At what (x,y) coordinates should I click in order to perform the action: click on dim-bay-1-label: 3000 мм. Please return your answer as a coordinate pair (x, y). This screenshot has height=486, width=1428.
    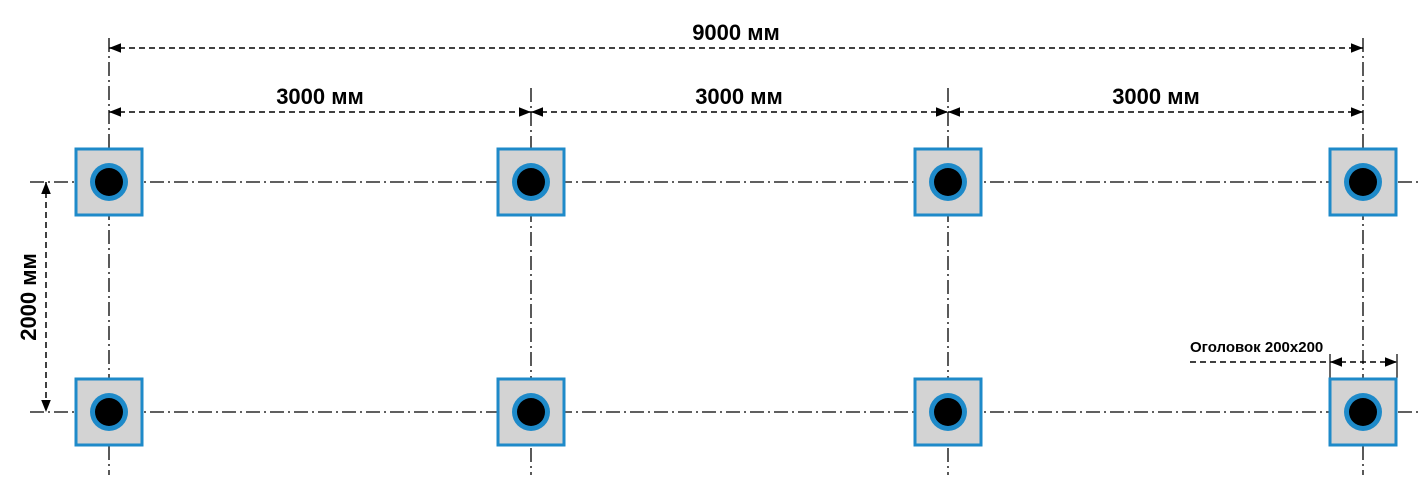
    Looking at the image, I should click on (320, 96).